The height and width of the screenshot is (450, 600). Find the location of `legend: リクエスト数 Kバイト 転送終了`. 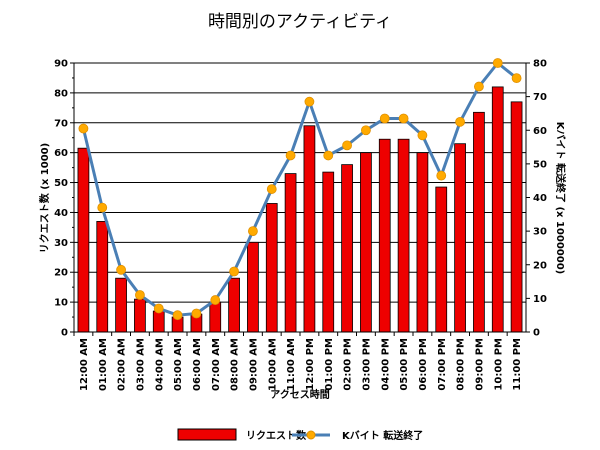

legend: リクエスト数 Kバイト 転送終了 is located at coordinates (300, 435).